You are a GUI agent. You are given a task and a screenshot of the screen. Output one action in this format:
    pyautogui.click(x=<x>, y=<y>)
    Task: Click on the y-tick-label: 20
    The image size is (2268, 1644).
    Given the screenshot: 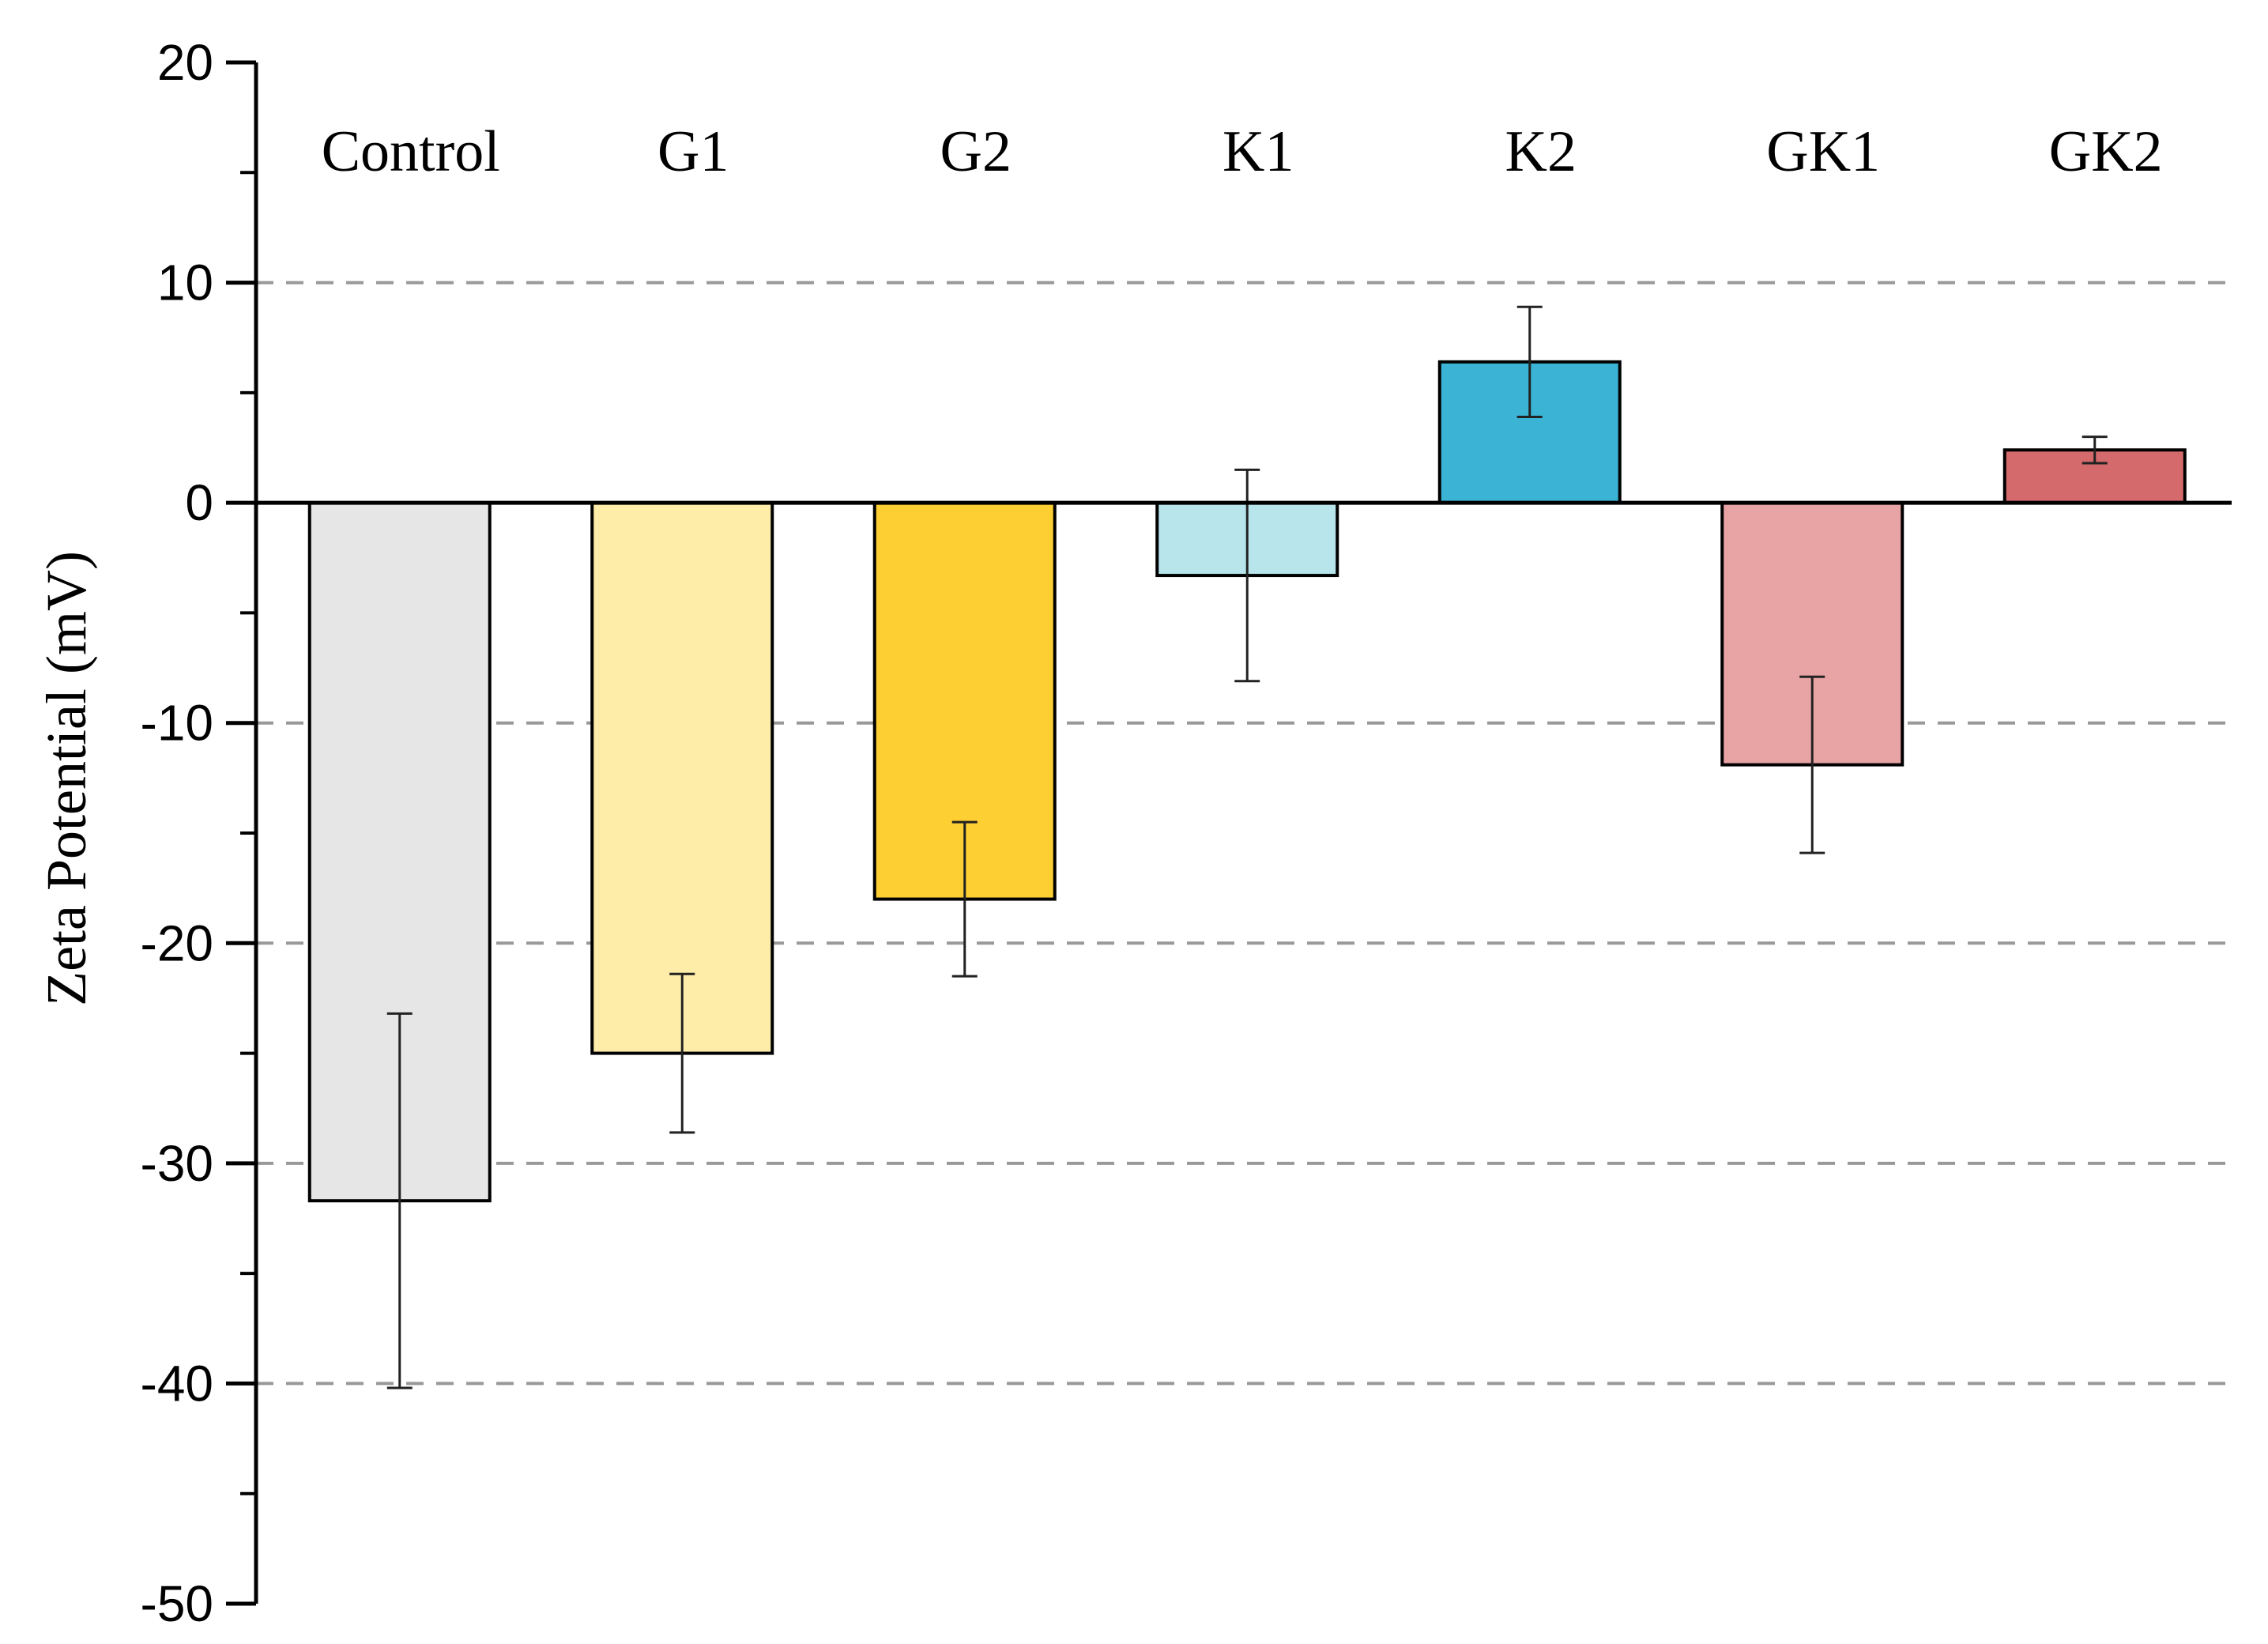 What is the action you would take?
    pyautogui.click(x=185, y=62)
    